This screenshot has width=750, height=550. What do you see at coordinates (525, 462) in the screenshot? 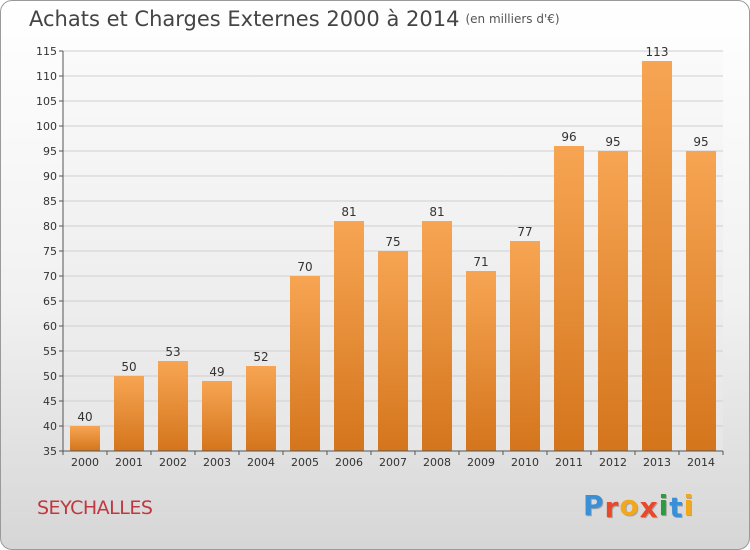
I see `x-tick-label: 2010` at bounding box center [525, 462].